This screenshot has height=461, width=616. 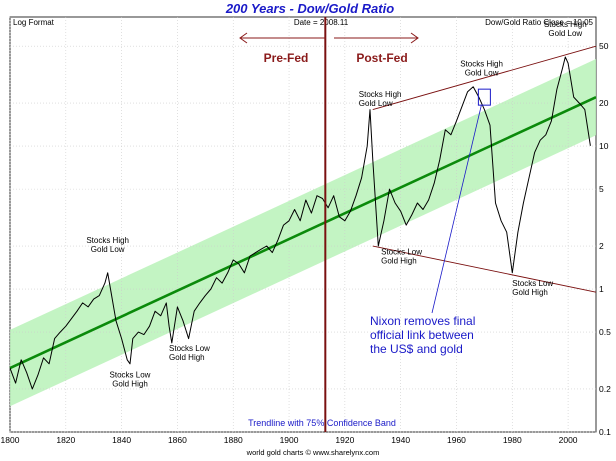 What do you see at coordinates (456, 209) in the screenshot?
I see `nixon-pointer-line` at bounding box center [456, 209].